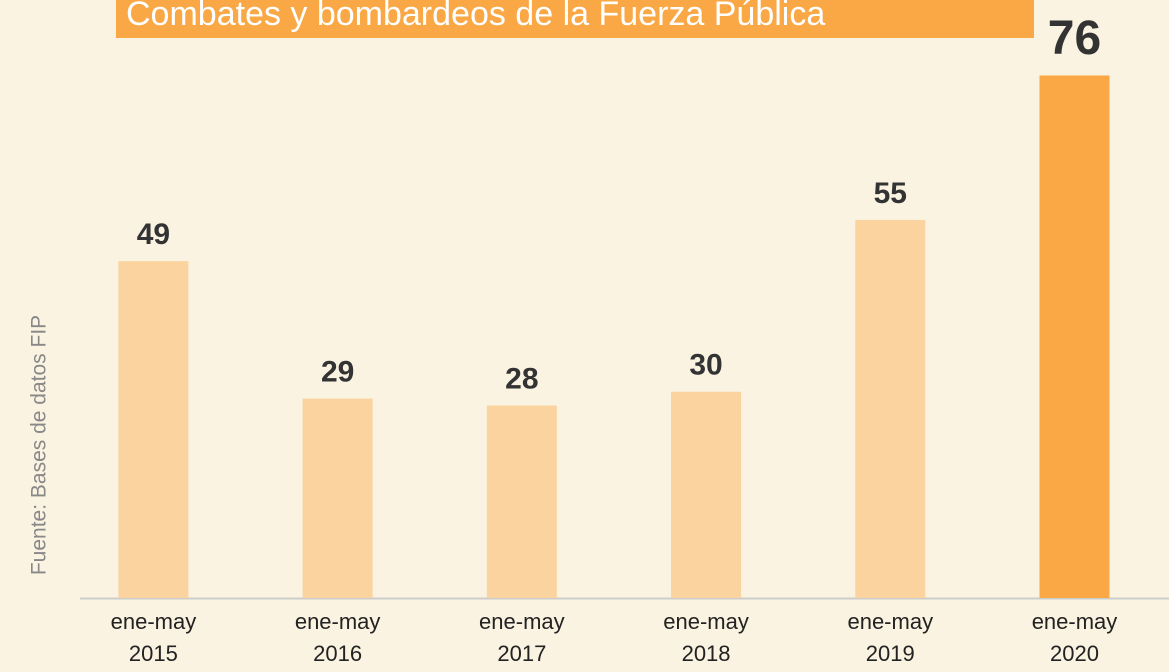 This screenshot has height=672, width=1169. I want to click on x-tick-line: 2017, so click(521, 653).